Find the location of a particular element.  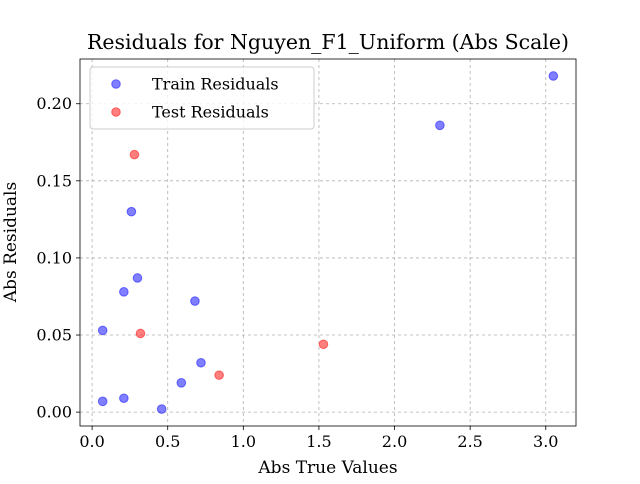

y-tick-label: 0.00 is located at coordinates (54, 412).